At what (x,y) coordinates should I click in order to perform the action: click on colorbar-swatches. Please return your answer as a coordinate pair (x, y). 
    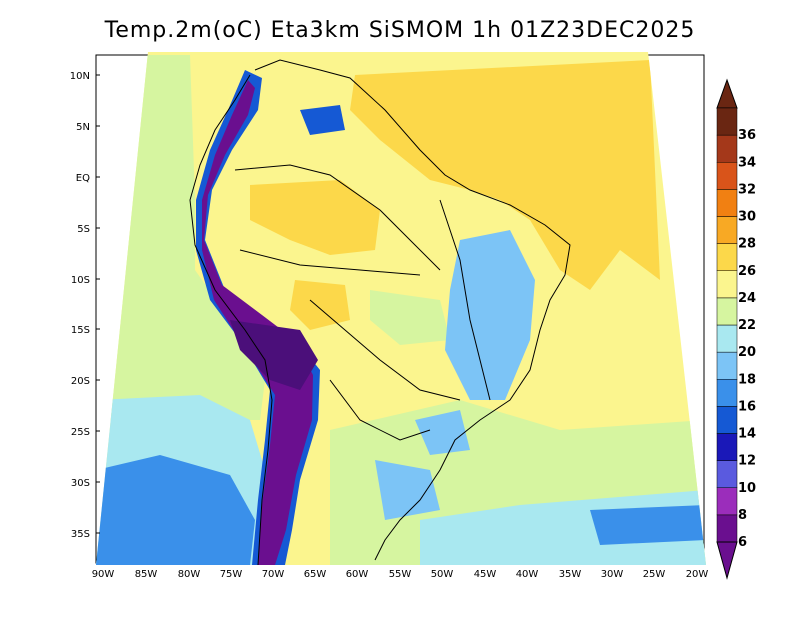
    Looking at the image, I should click on (727, 325).